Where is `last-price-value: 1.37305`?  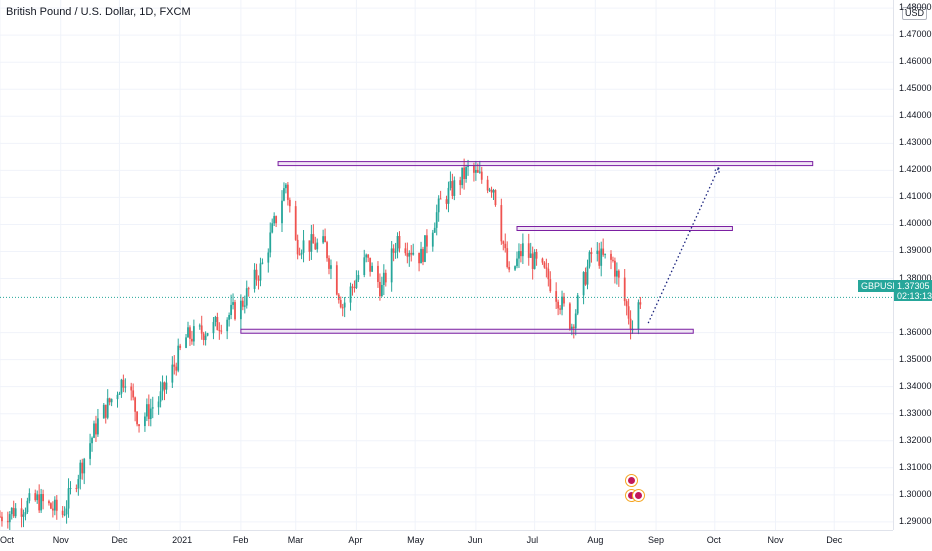 last-price-value: 1.37305 is located at coordinates (913, 286).